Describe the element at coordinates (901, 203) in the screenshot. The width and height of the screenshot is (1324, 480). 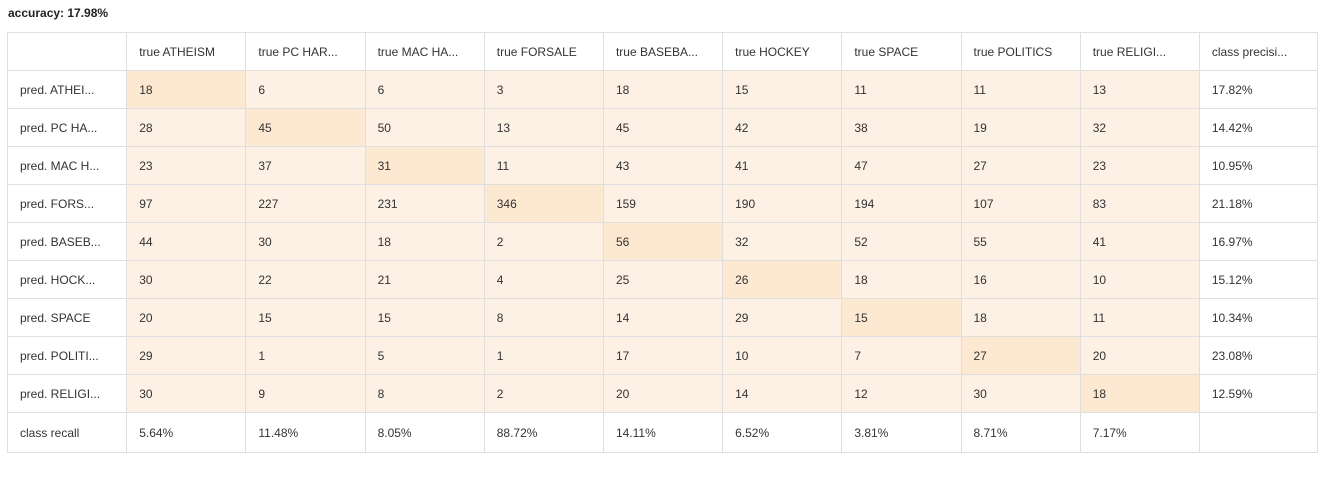
I see `matrix-cell: 194` at that location.